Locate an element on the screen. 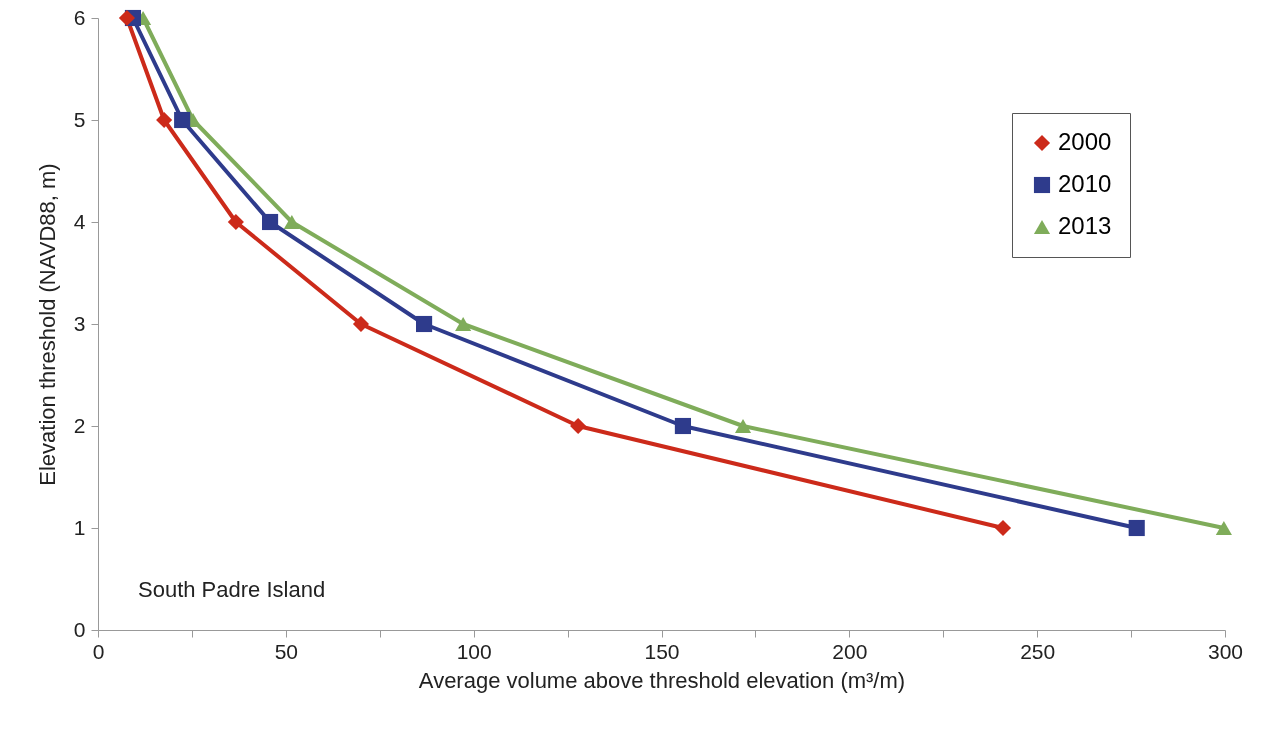 The image size is (1262, 736). x-tick-label: 0 is located at coordinates (98, 651).